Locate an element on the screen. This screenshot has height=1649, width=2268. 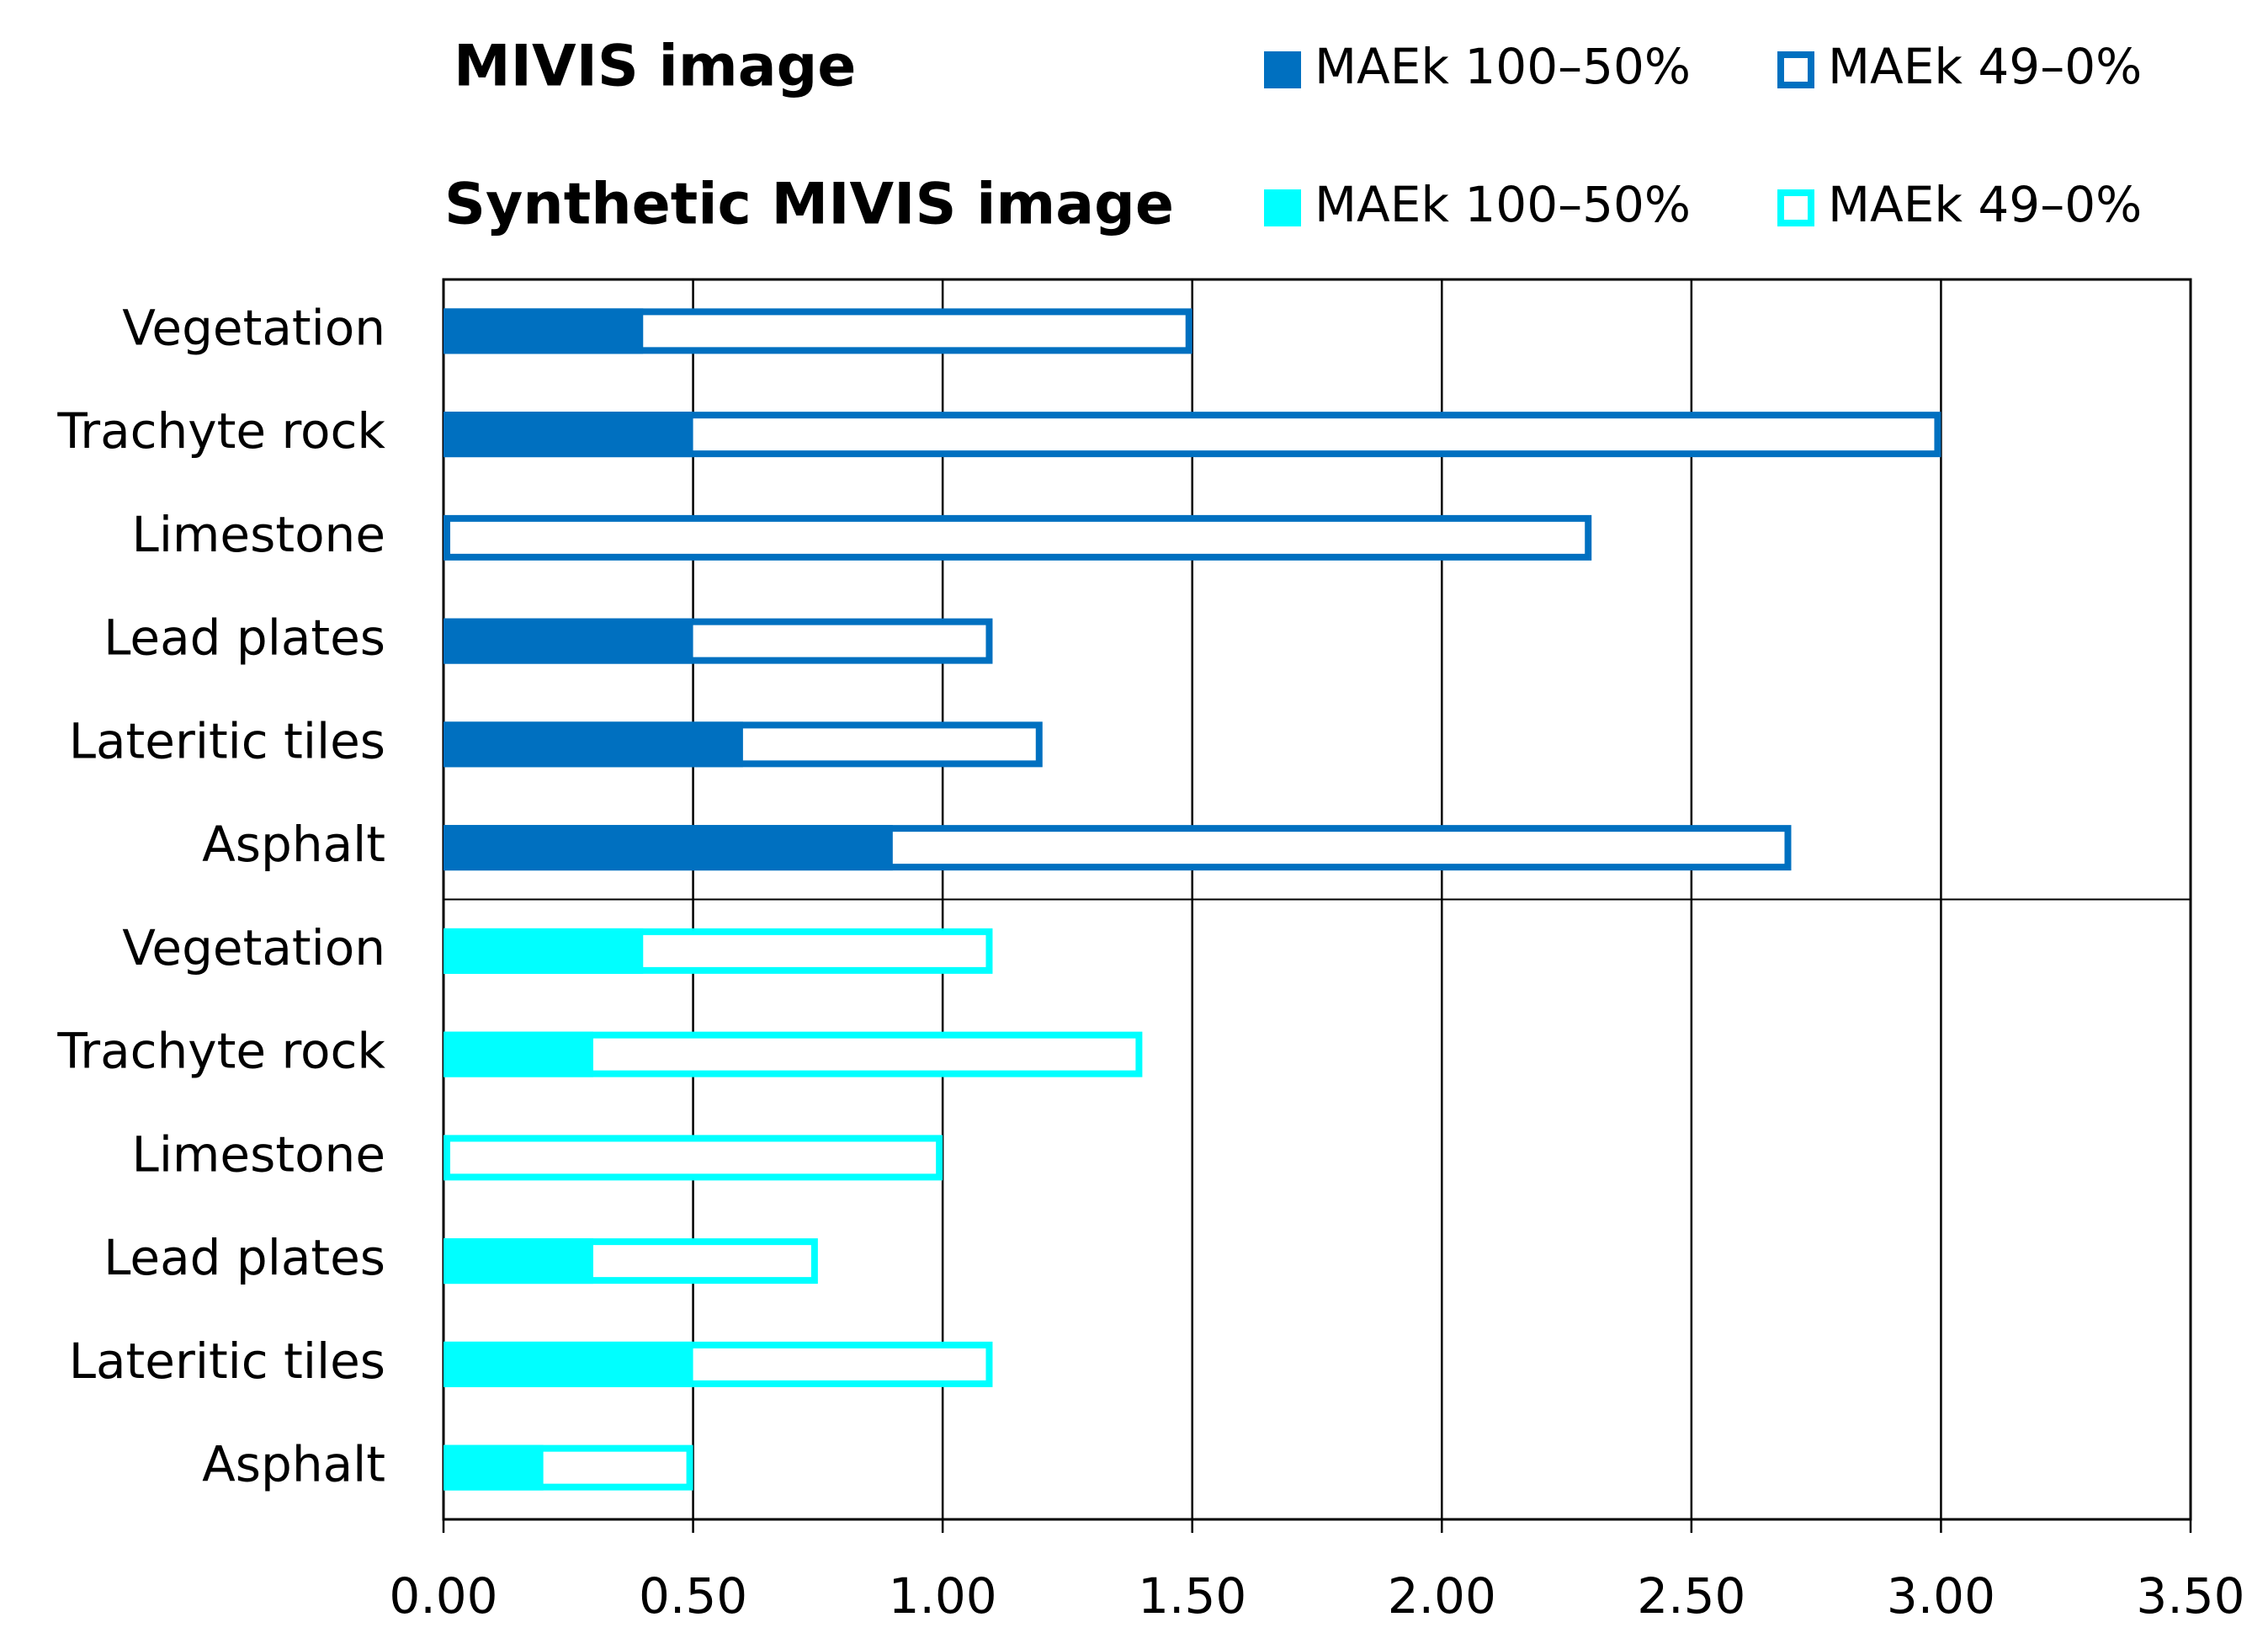
x-tick-label: 3.50 is located at coordinates (2190, 1596).